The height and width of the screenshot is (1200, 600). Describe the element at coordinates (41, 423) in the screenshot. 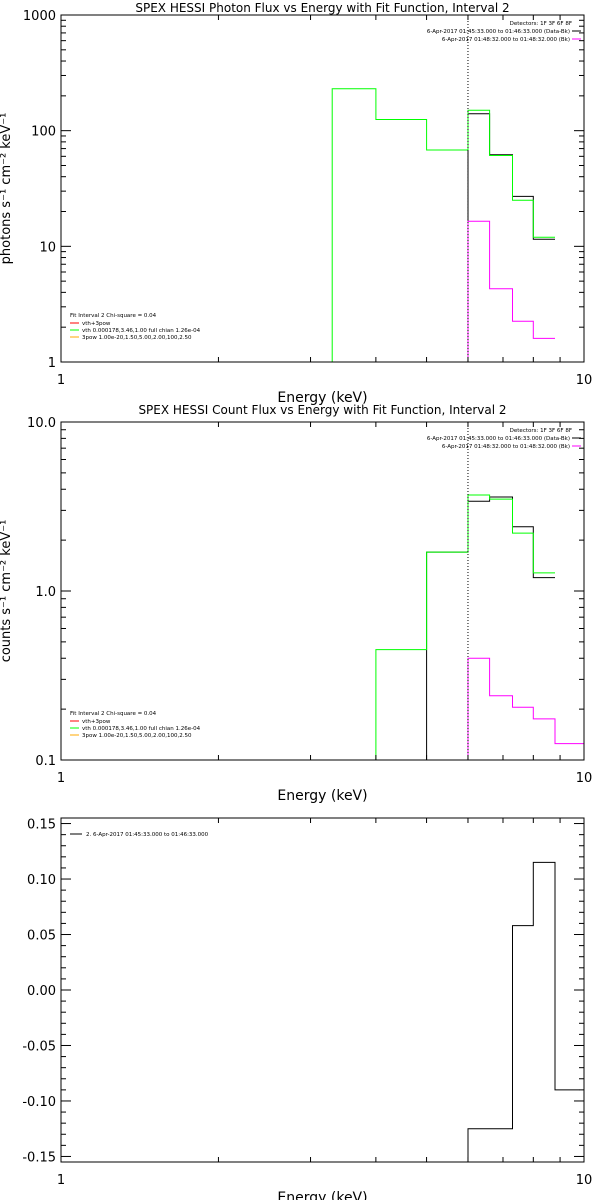

I see `y-tick-label: 10.0` at that location.